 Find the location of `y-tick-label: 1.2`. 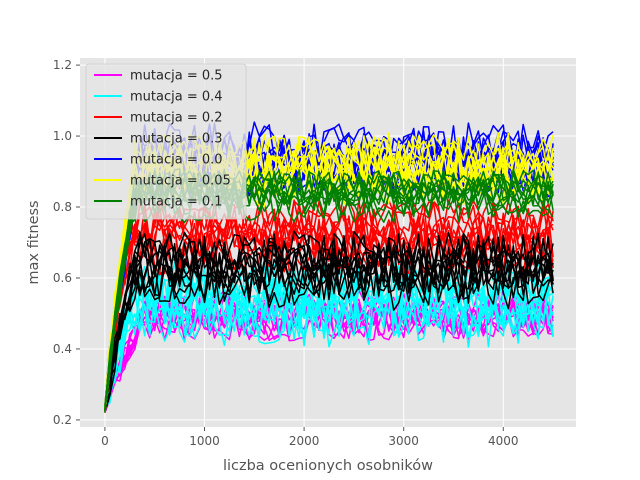

y-tick-label: 1.2 is located at coordinates (62, 65).